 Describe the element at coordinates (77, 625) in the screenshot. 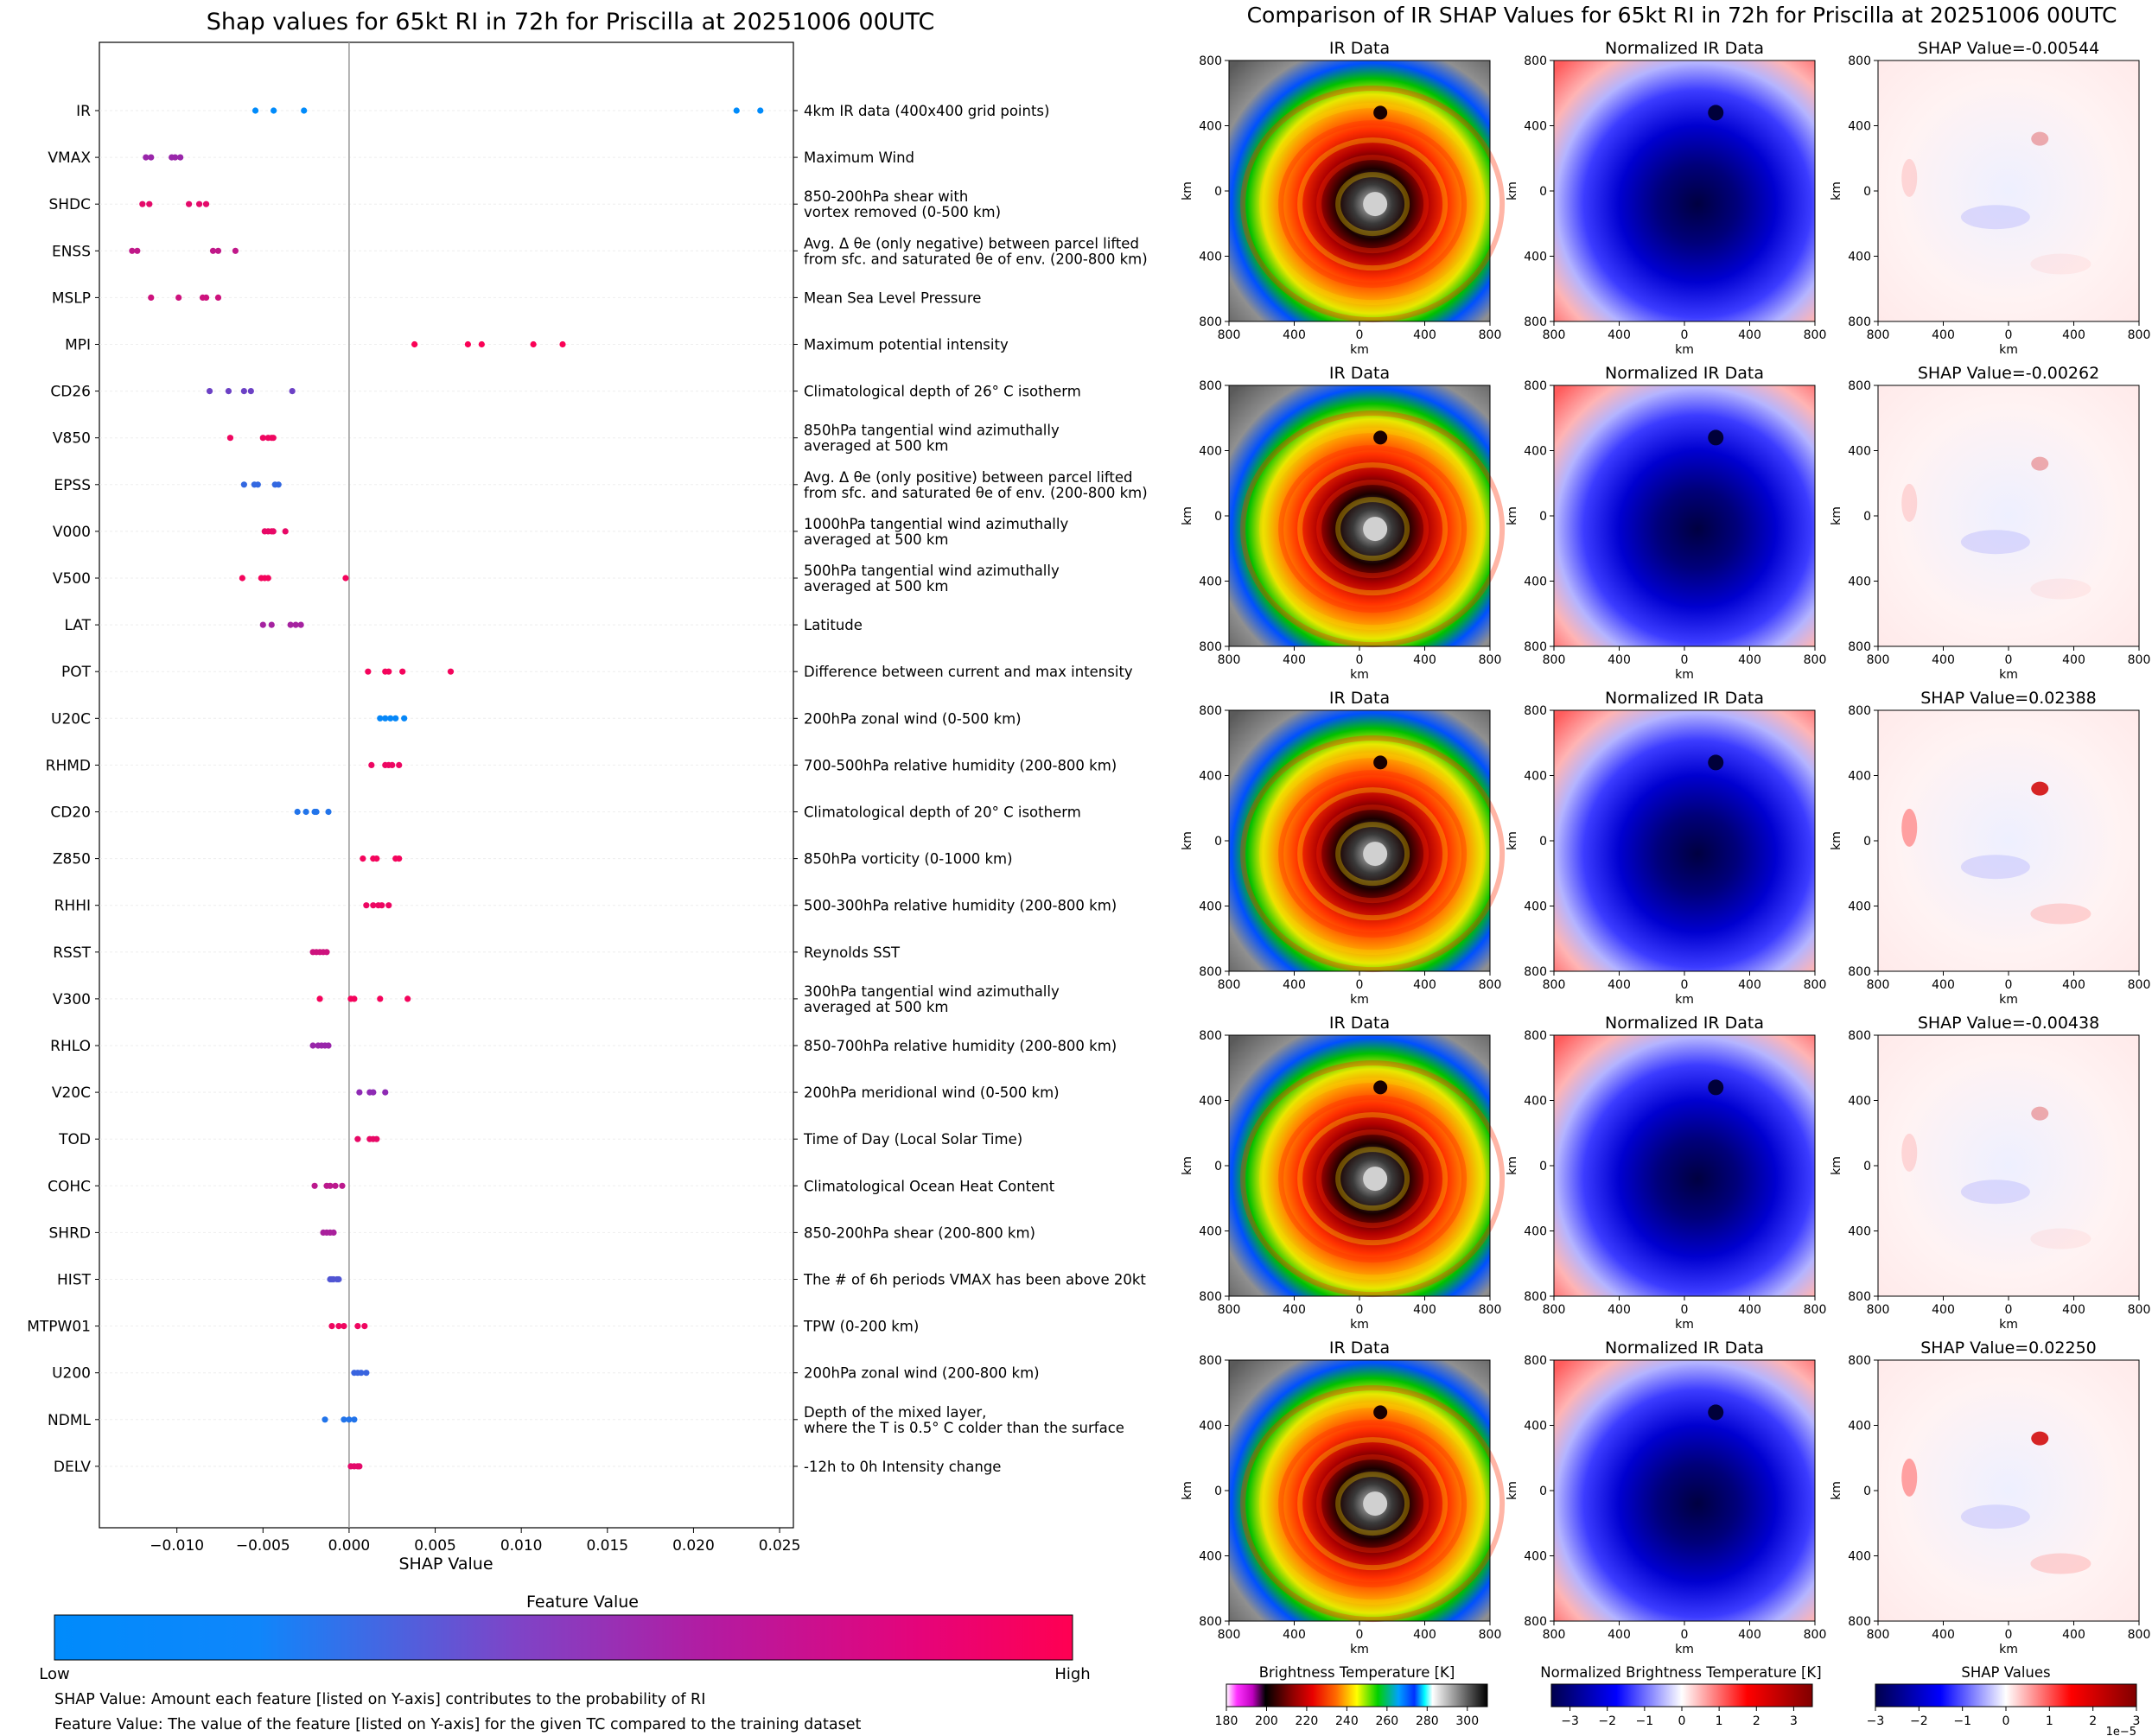

I see `feature-name-label: LAT` at that location.